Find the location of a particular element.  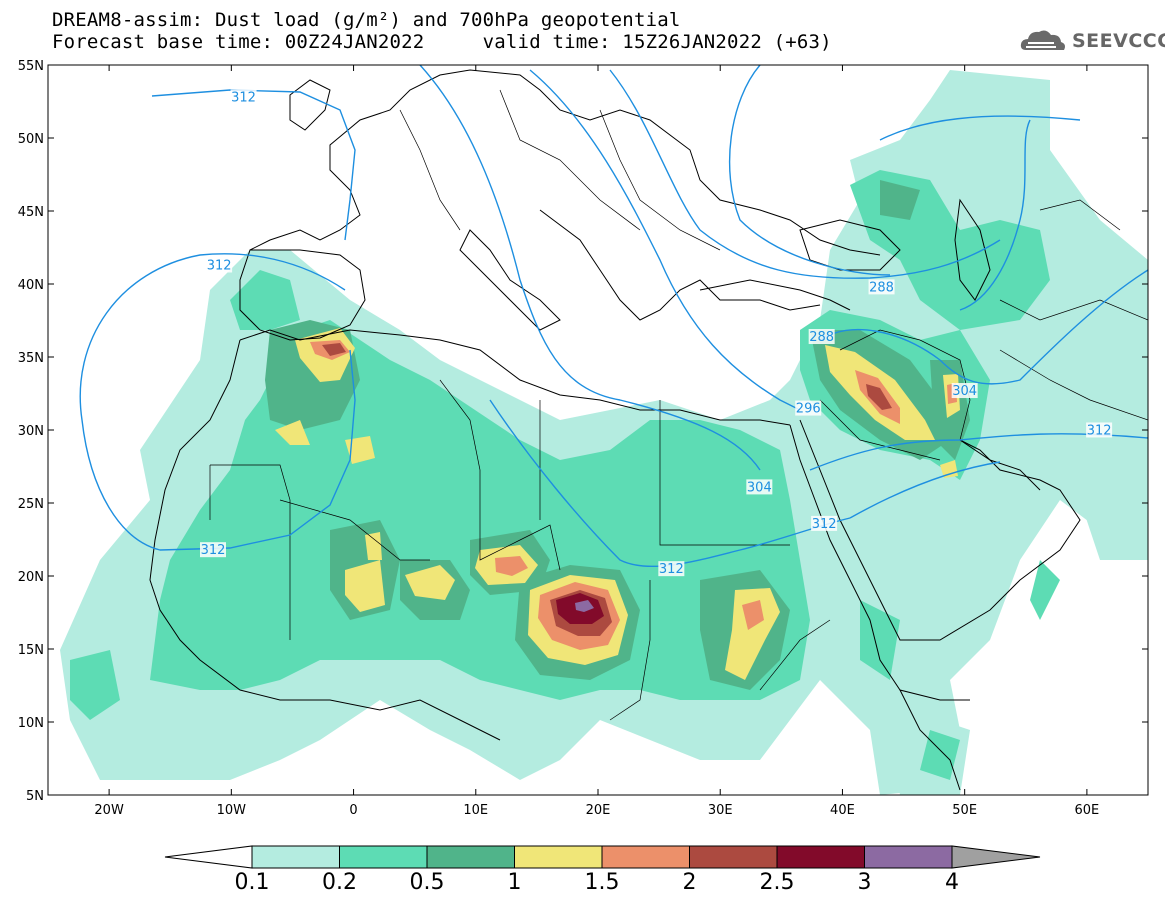

colorbar-level-label: 2.5 is located at coordinates (777, 882).